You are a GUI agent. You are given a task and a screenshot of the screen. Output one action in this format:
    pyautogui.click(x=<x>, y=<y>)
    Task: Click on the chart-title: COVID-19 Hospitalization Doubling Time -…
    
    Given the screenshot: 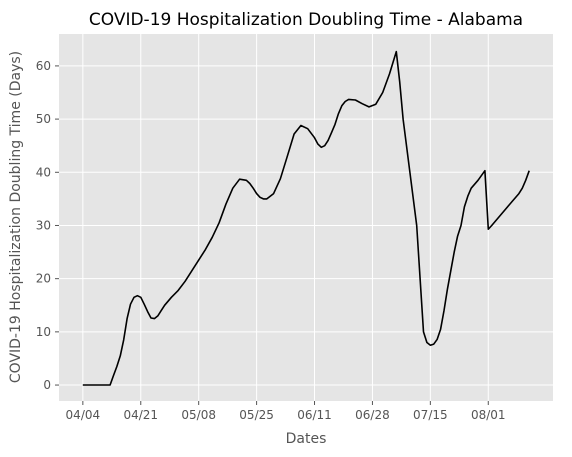 What is the action you would take?
    pyautogui.click(x=306, y=20)
    